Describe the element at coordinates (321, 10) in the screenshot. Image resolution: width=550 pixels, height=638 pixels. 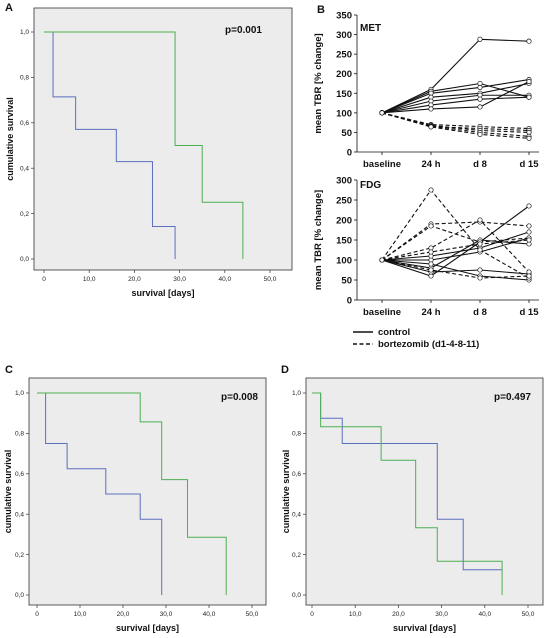
I see `panel-label: B` at that location.